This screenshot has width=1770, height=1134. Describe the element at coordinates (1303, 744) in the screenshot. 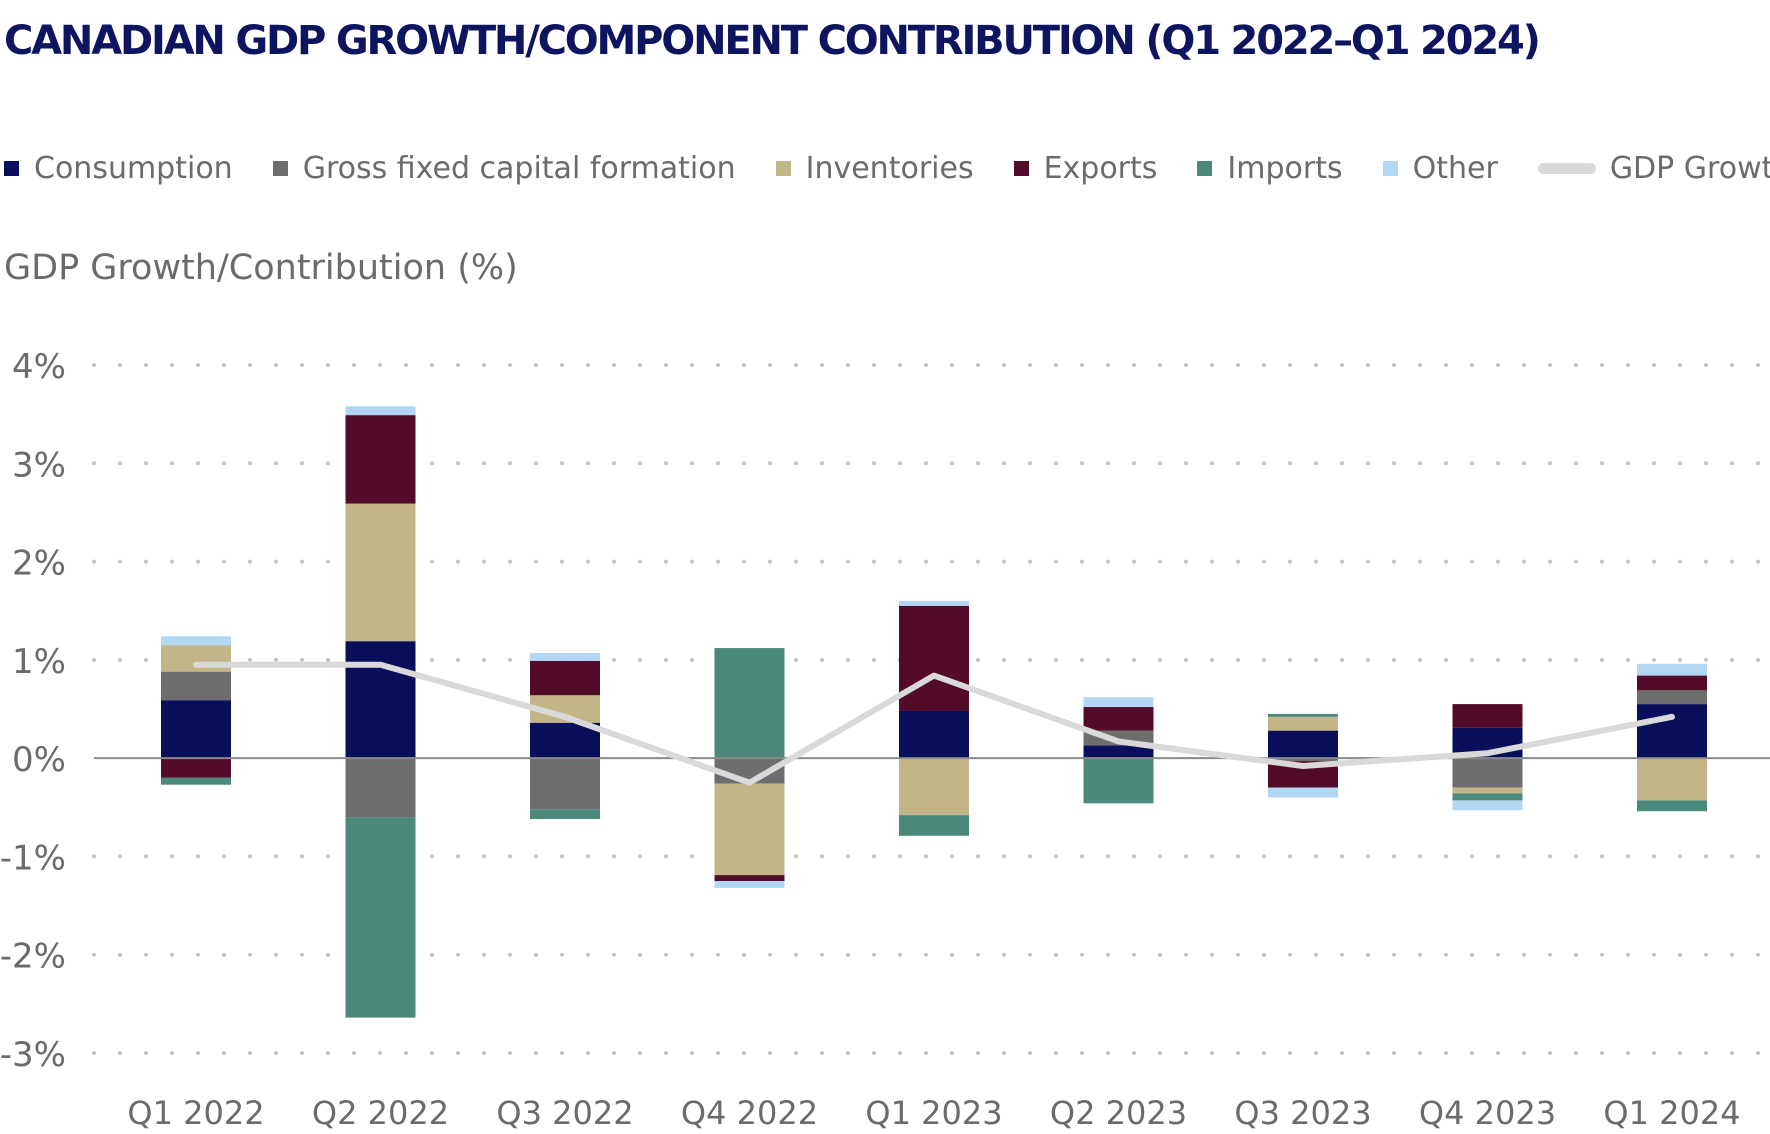

I see `bar-consumption-q3-2023` at that location.